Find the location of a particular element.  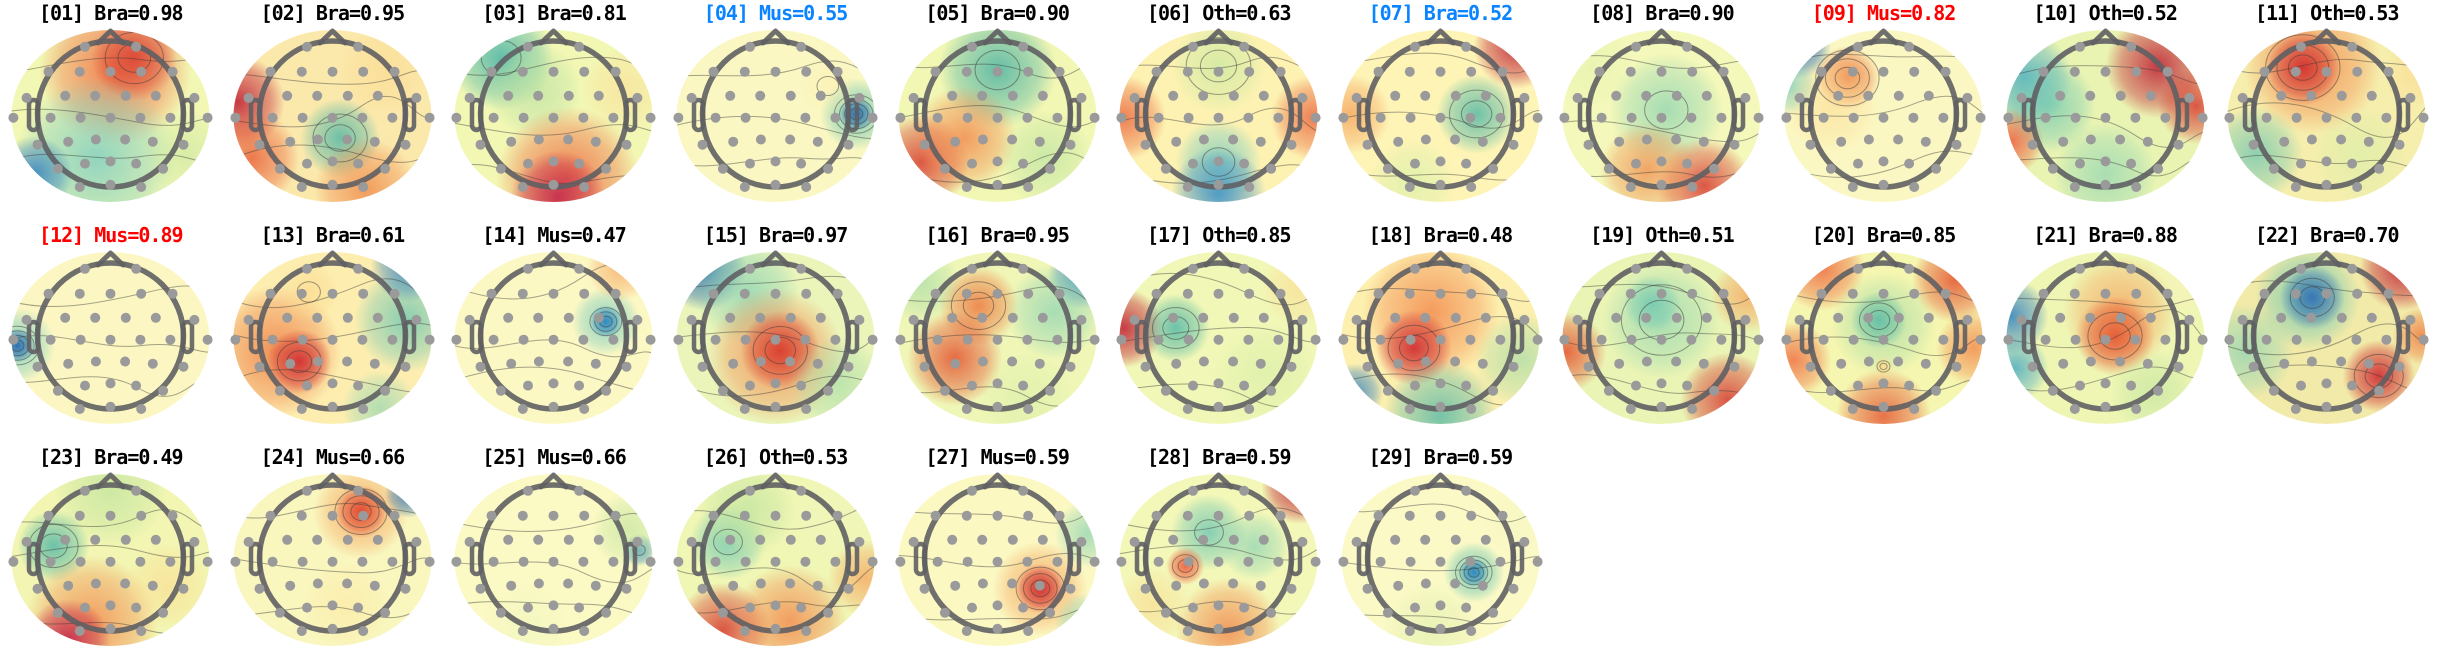

contour-line is located at coordinates (2105, 131).